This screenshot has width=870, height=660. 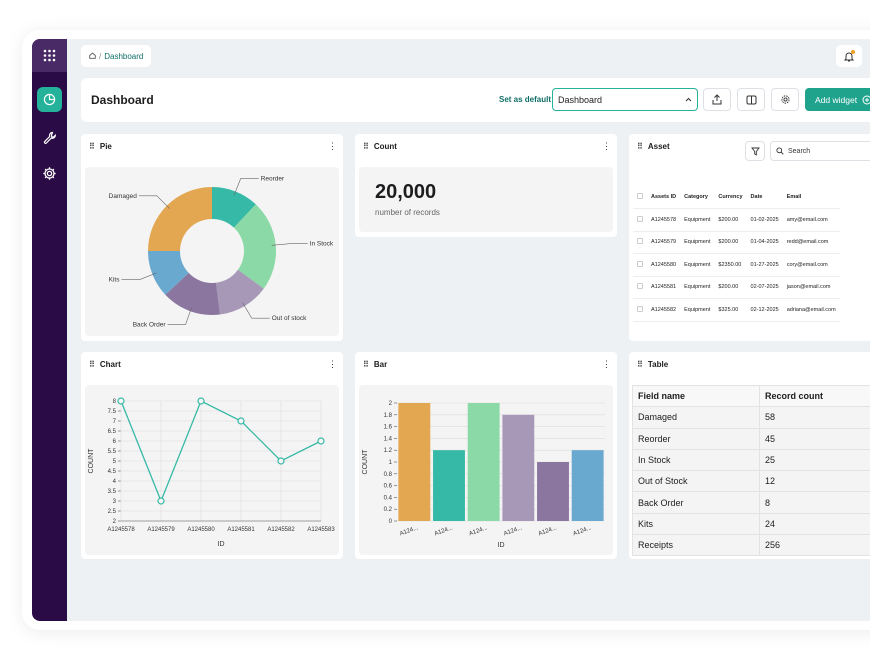 What do you see at coordinates (112, 492) in the screenshot?
I see `y-tick-label: 3.5` at bounding box center [112, 492].